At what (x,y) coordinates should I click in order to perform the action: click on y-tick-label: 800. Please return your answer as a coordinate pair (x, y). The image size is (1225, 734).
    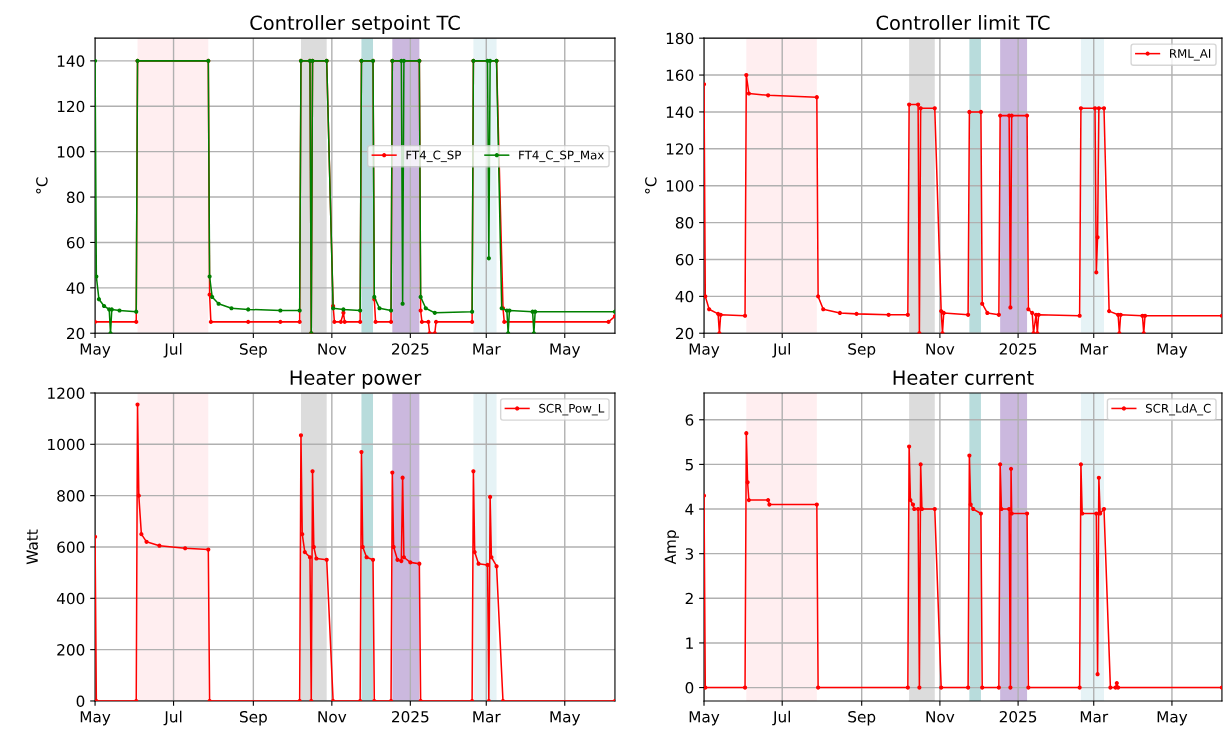
    Looking at the image, I should click on (71, 496).